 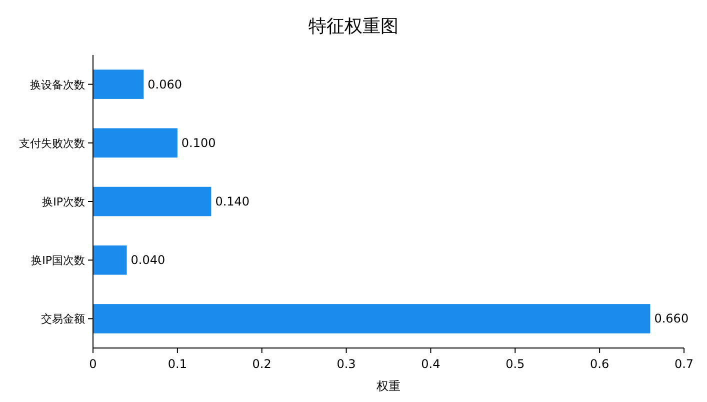 What do you see at coordinates (600, 364) in the screenshot?
I see `x-tick-label: 0.6` at bounding box center [600, 364].